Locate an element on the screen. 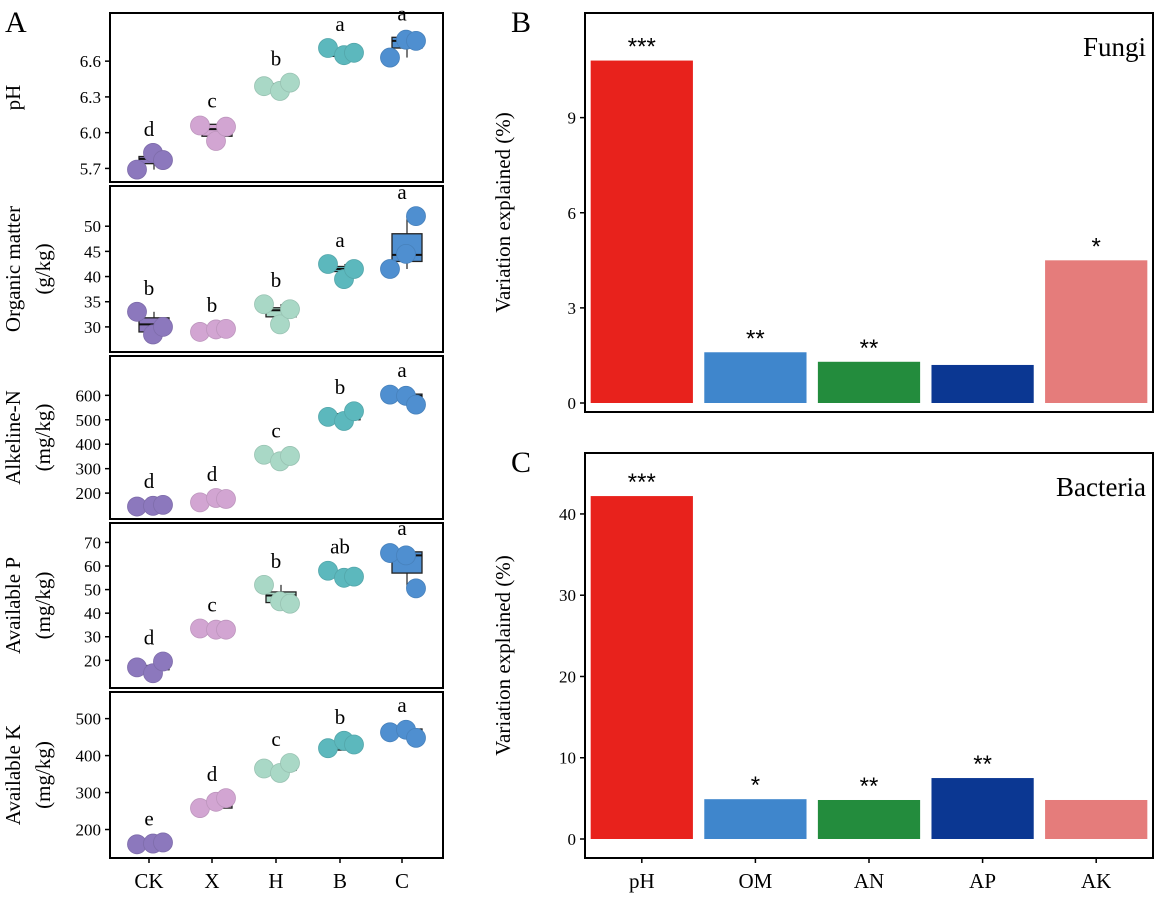  bar-om is located at coordinates (755, 377).